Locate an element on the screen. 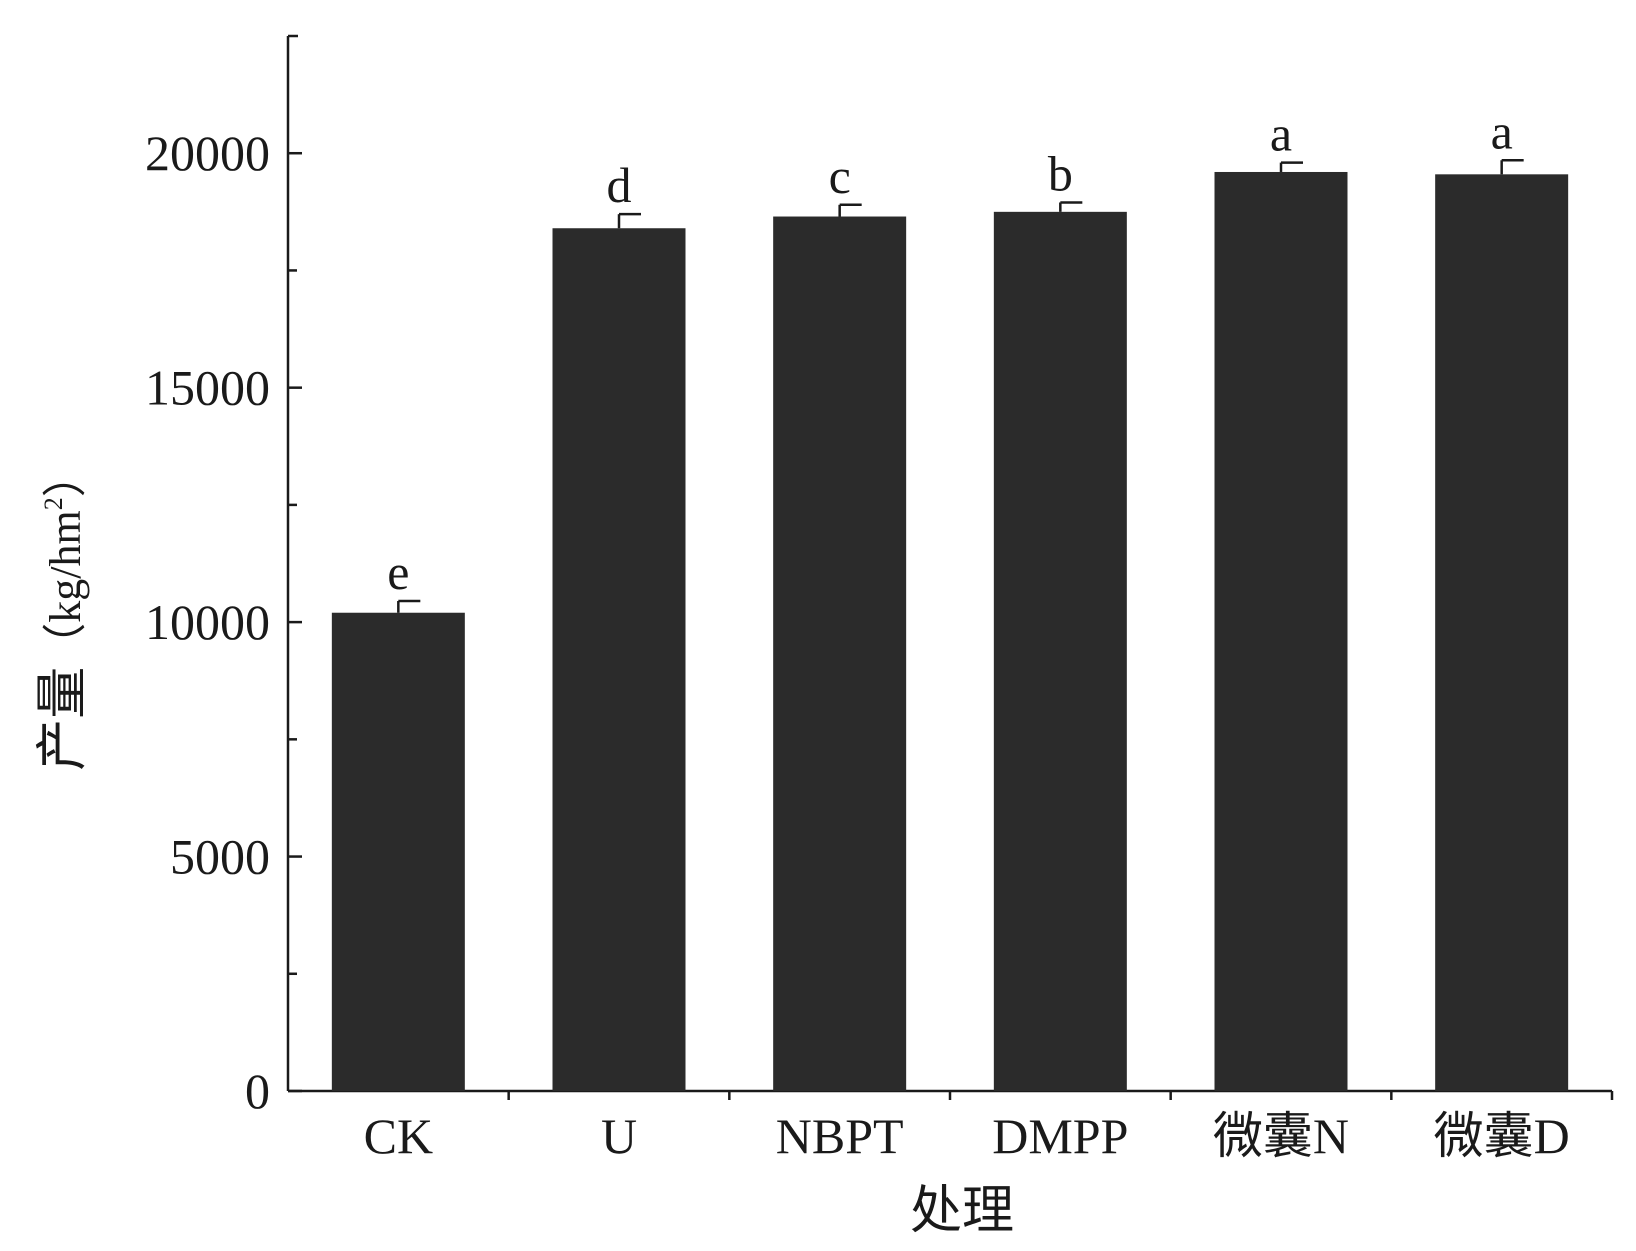 The width and height of the screenshot is (1636, 1251). significance-letter: c is located at coordinates (840, 176).